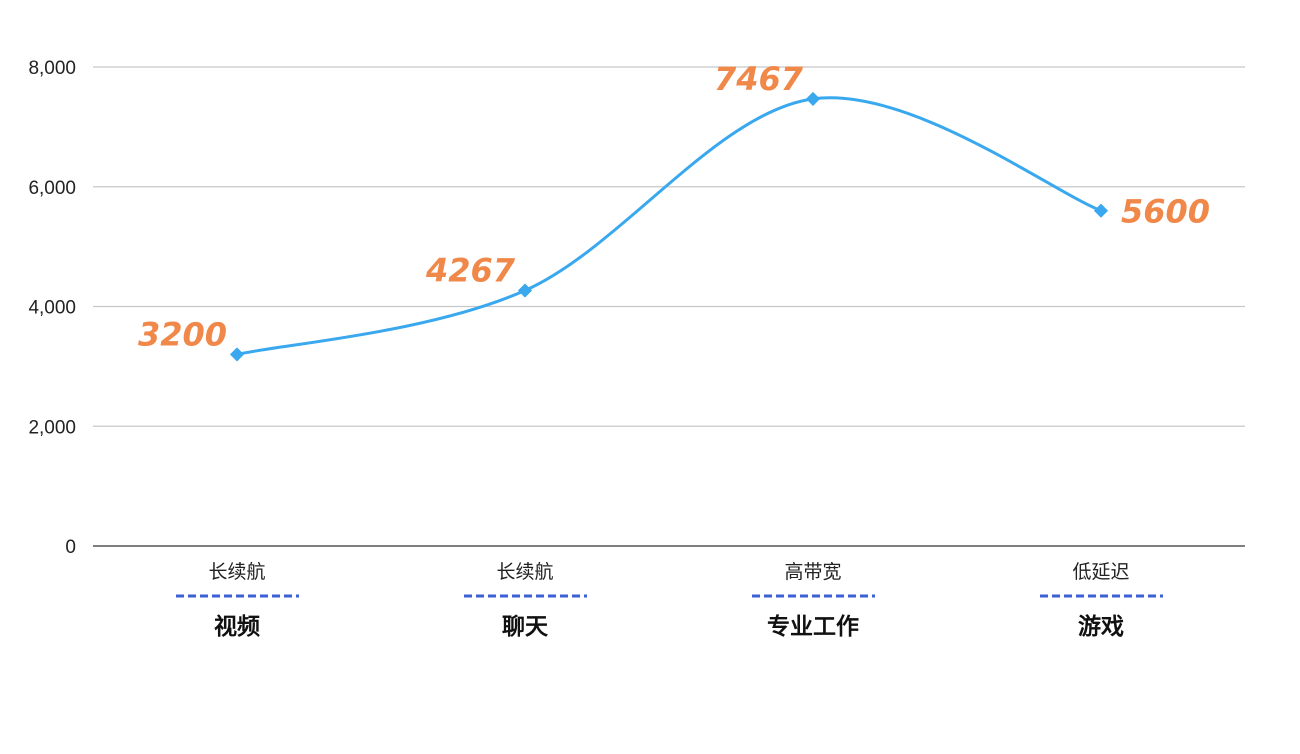 The image size is (1300, 754). I want to click on category-label: 游戏, so click(1101, 626).